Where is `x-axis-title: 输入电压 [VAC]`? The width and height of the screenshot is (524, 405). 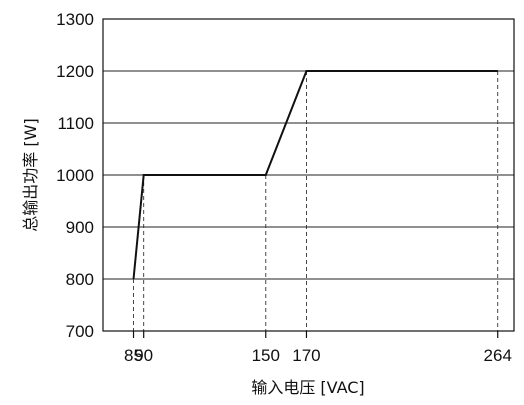 x-axis-title: 输入电压 [VAC] is located at coordinates (307, 387).